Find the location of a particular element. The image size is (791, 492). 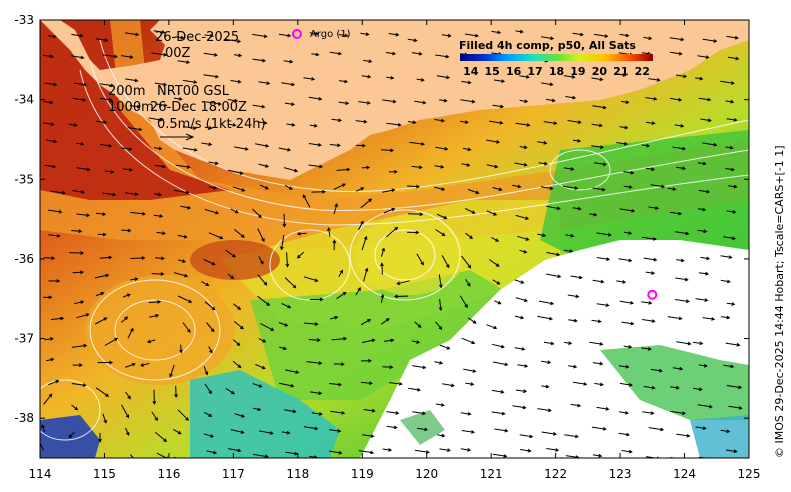

x-tick-label: 123 is located at coordinates (620, 474).